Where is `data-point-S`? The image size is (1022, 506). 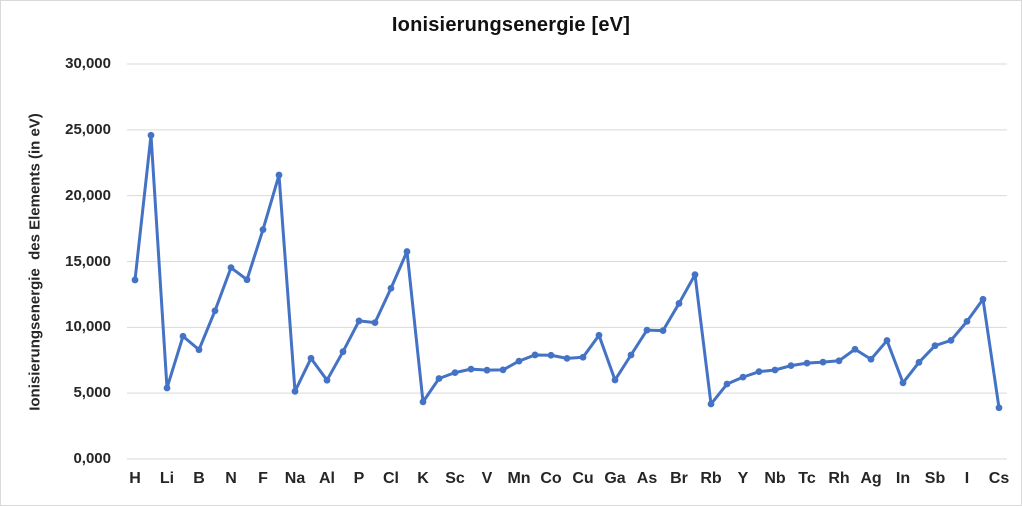
data-point-S is located at coordinates (375, 322).